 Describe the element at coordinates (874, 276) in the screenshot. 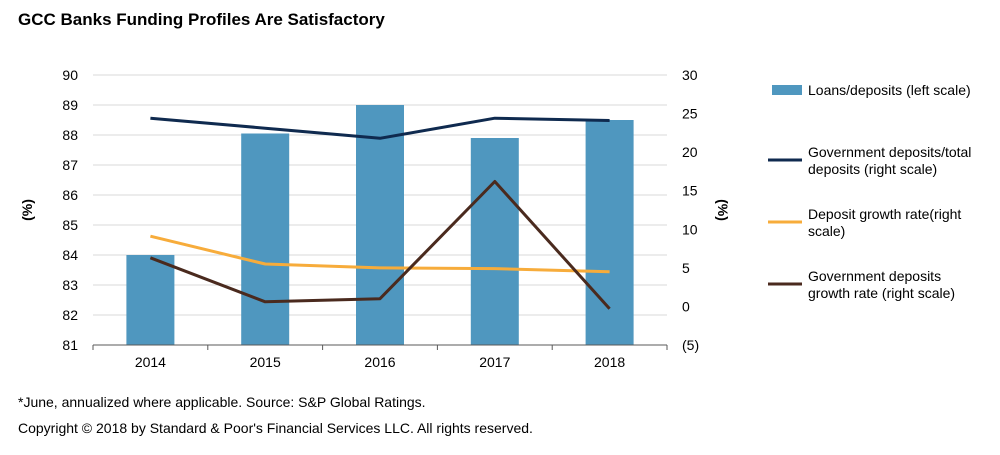

I see `legend-label: Government deposits` at that location.